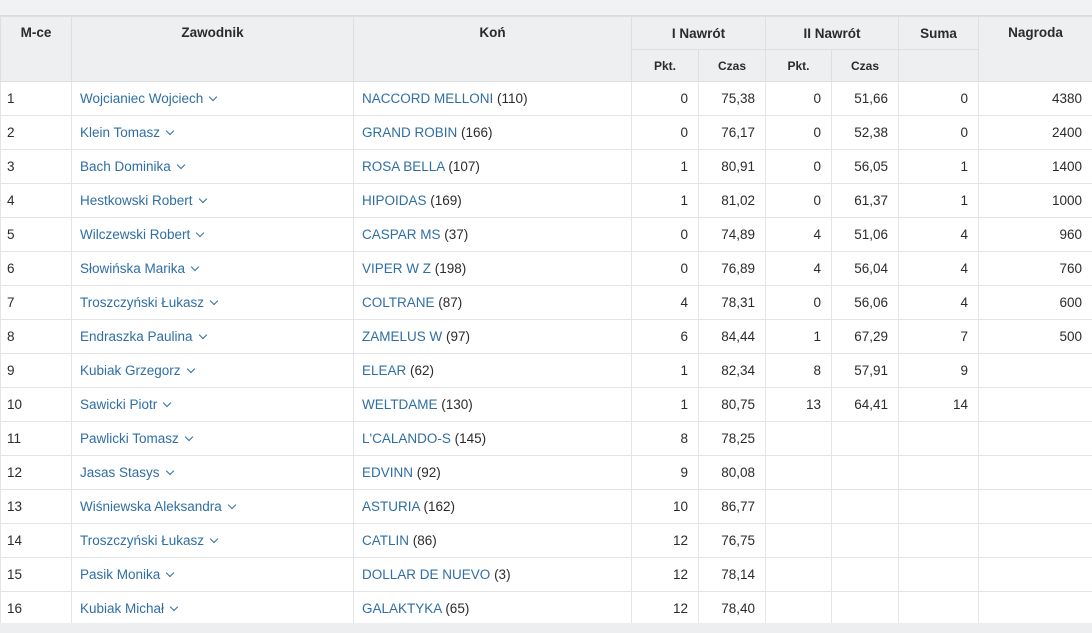 This screenshot has height=633, width=1092. I want to click on horse-link: ZAMELUS W, so click(402, 336).